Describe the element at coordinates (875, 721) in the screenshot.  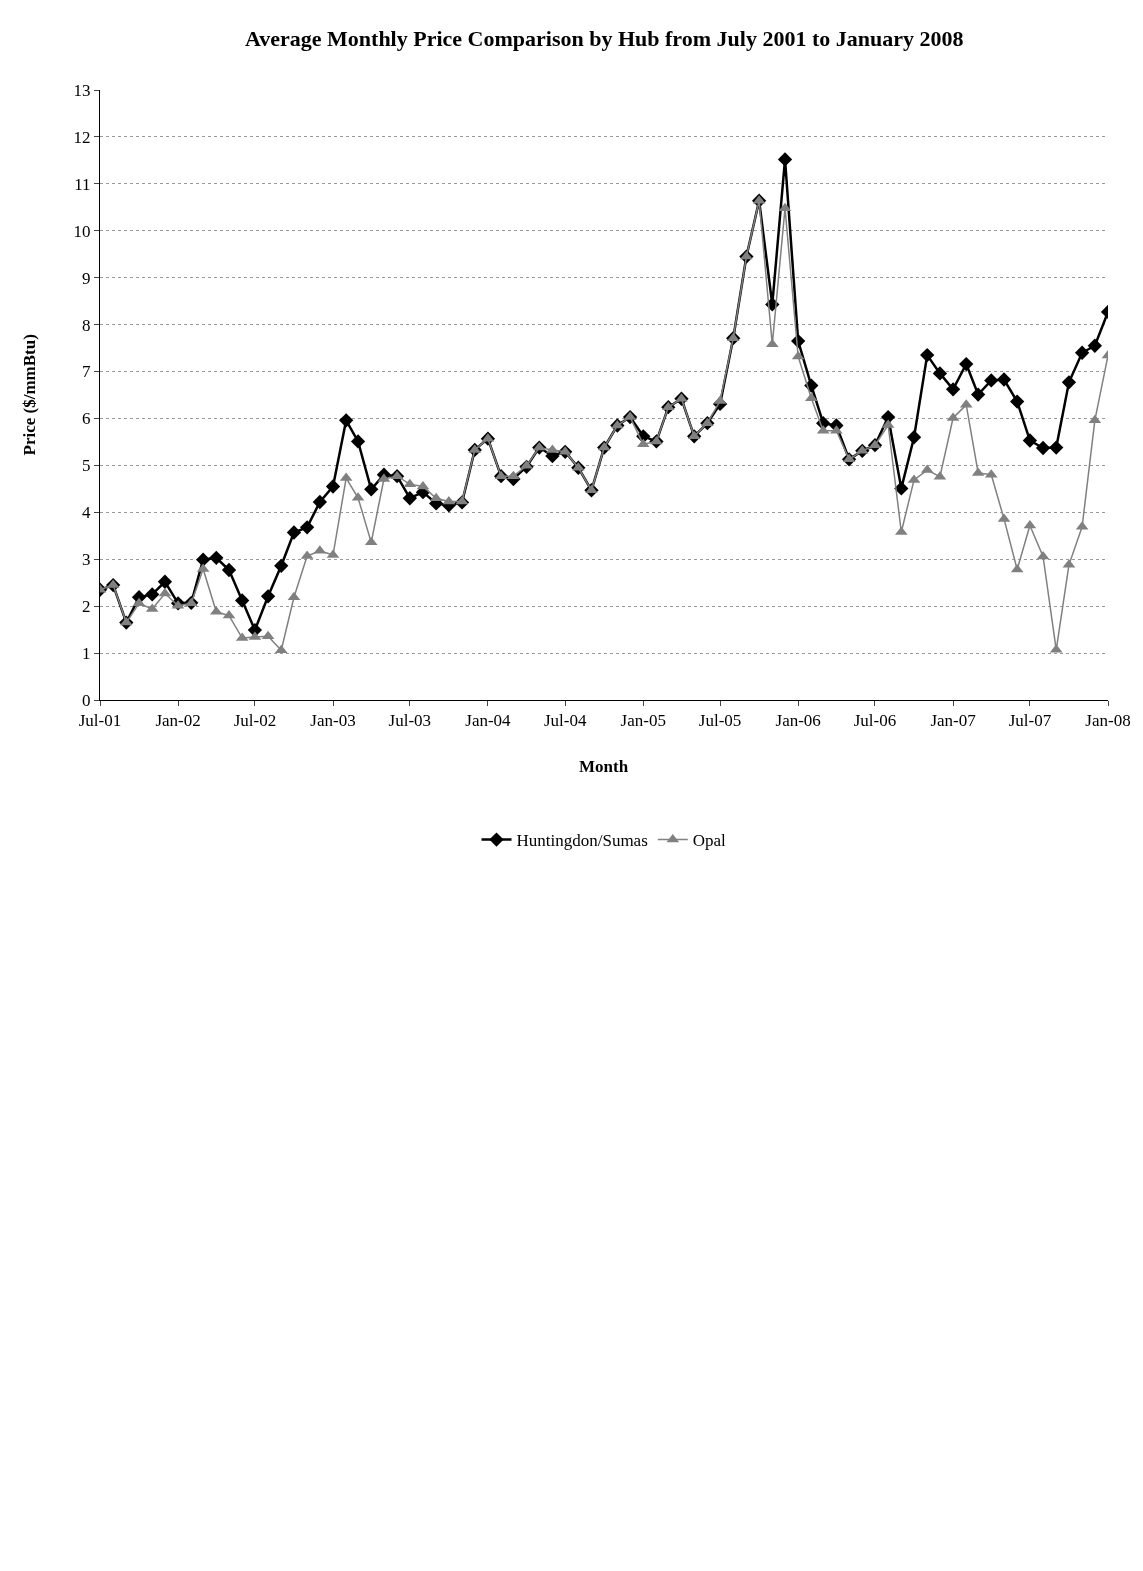
I see `x-tick-label: Jul-06` at that location.